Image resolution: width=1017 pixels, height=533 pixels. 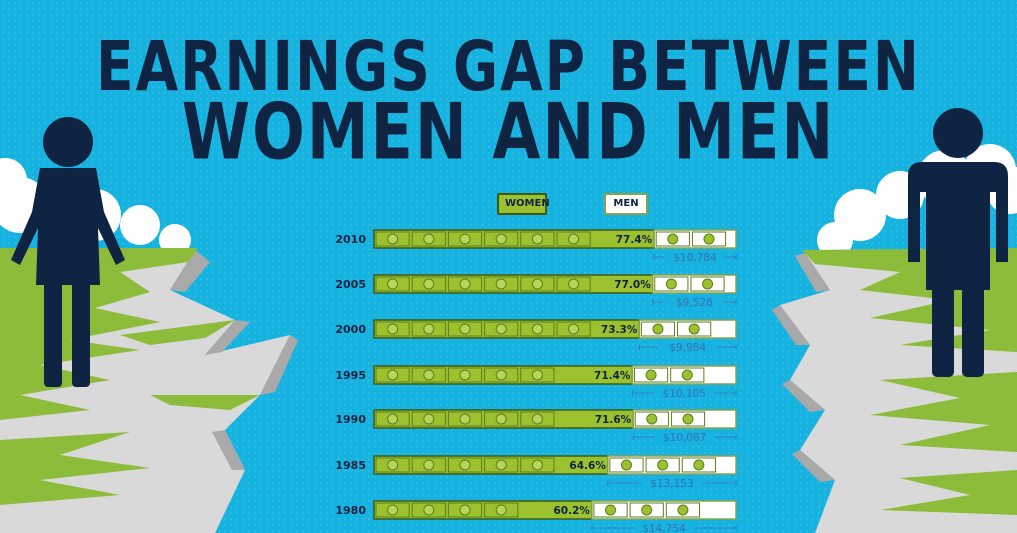 I want to click on gap-label: $10,784, so click(x=695, y=258).